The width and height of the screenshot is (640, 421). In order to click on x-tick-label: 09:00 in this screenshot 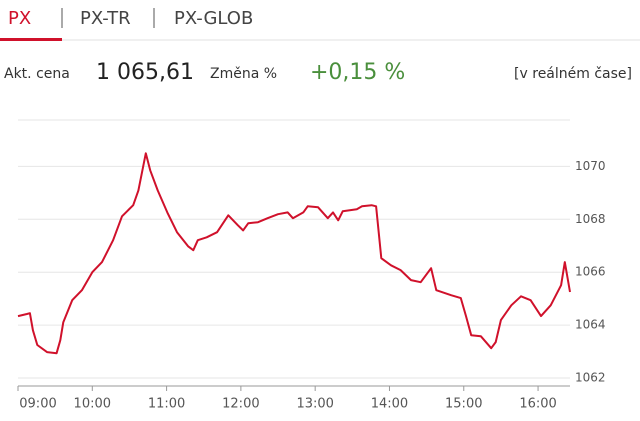, I will do `click(37, 404)`.